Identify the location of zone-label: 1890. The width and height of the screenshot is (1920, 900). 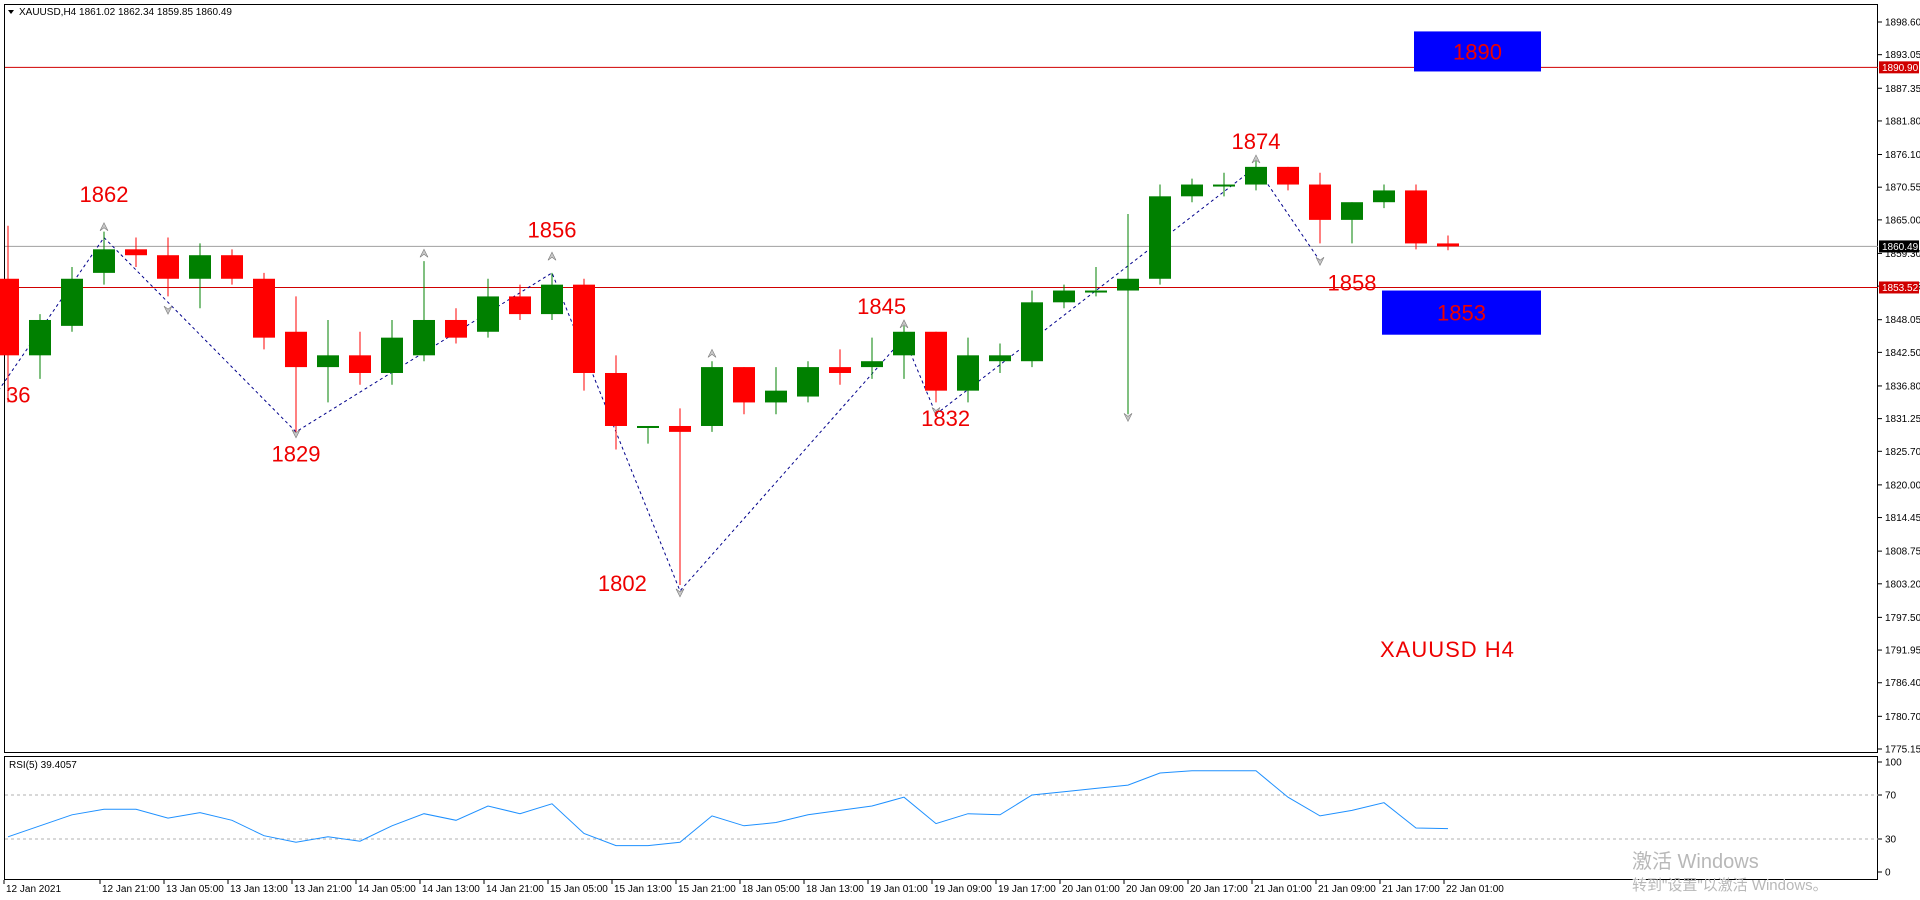
(1477, 51).